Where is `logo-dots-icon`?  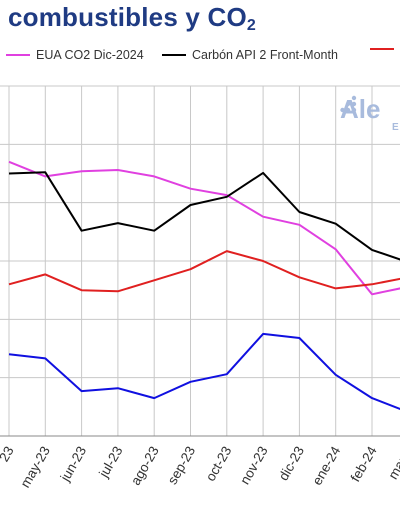 logo-dots-icon is located at coordinates (348, 104).